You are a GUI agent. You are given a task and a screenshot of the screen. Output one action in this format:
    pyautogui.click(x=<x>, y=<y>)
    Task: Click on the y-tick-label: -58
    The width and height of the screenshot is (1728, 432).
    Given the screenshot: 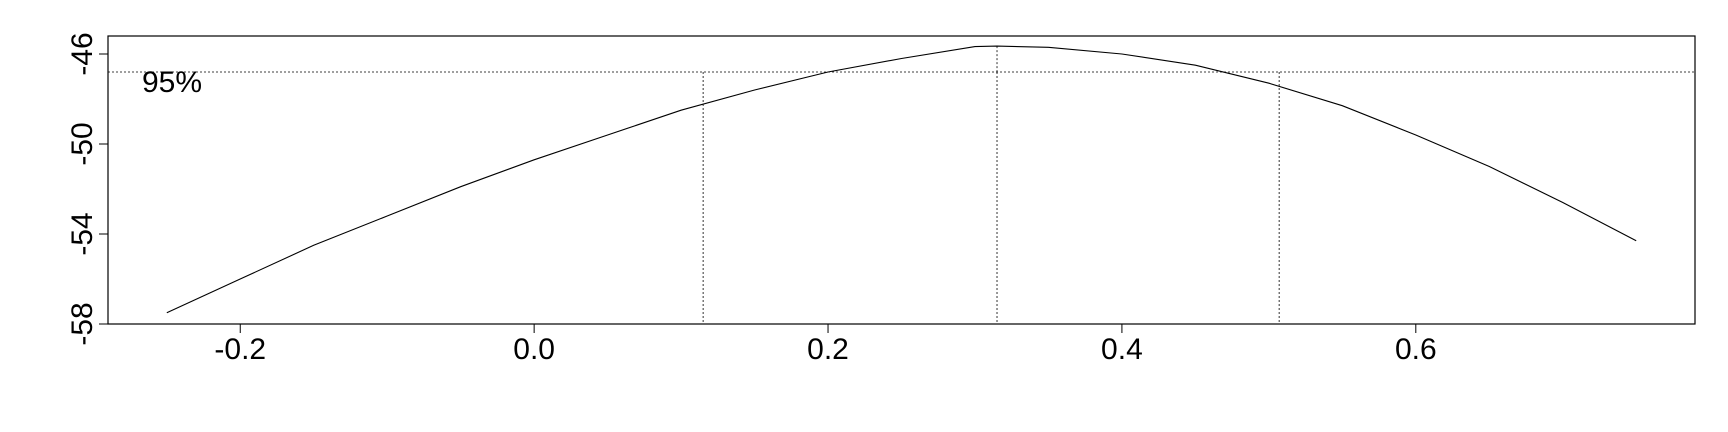 What is the action you would take?
    pyautogui.click(x=82, y=323)
    